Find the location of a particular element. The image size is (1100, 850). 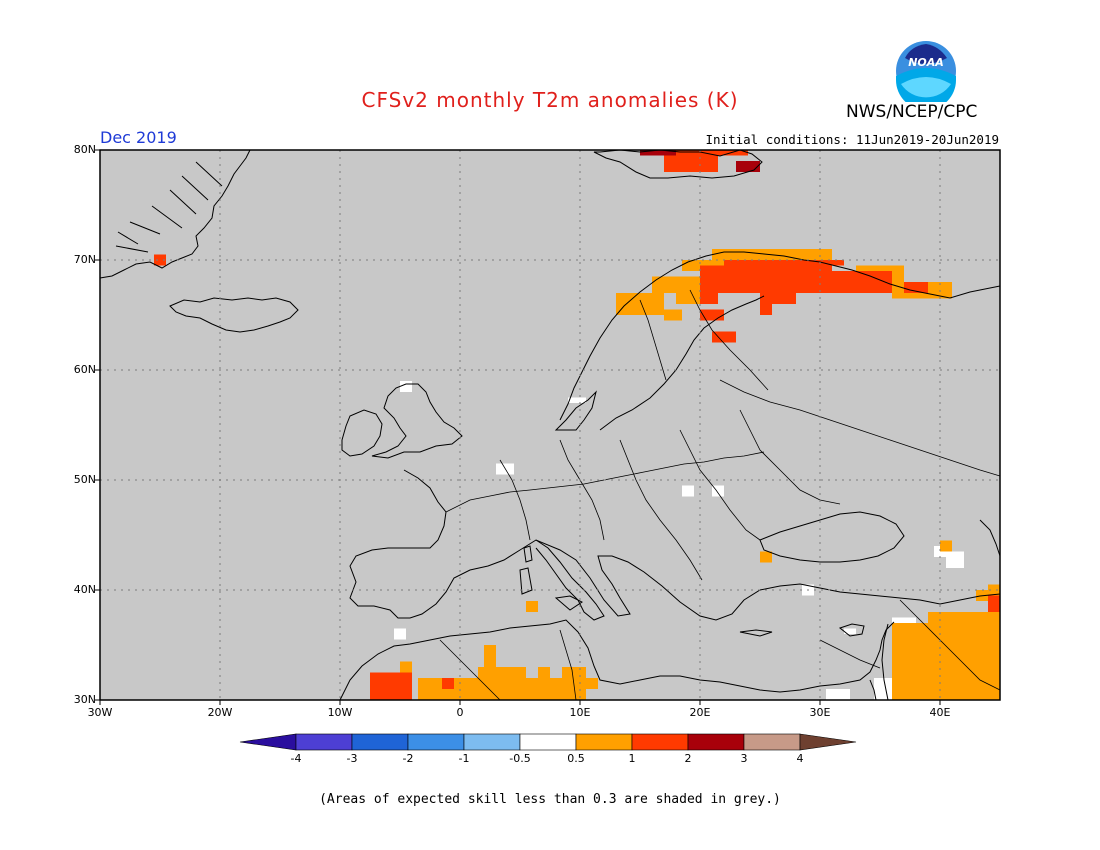

denmark-coast is located at coordinates (575, 410).